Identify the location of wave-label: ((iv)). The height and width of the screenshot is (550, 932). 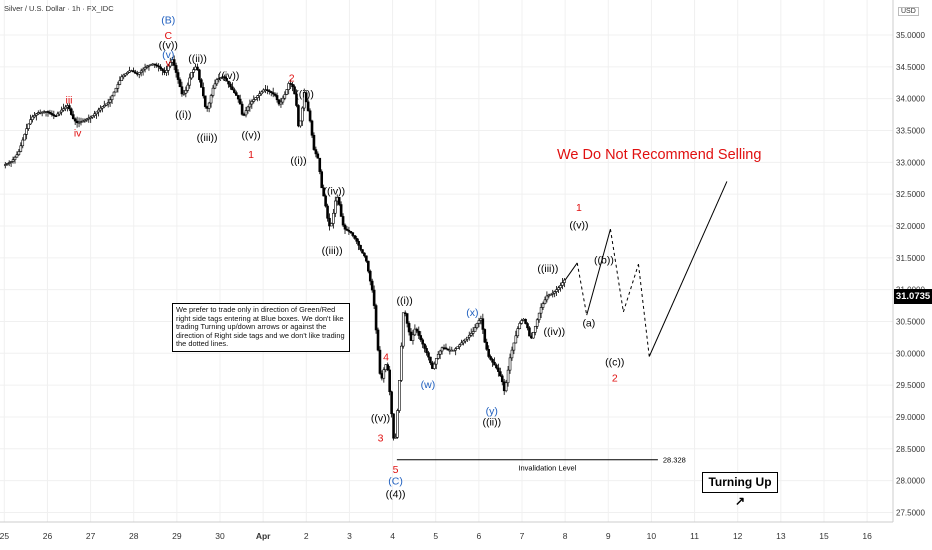
(335, 191).